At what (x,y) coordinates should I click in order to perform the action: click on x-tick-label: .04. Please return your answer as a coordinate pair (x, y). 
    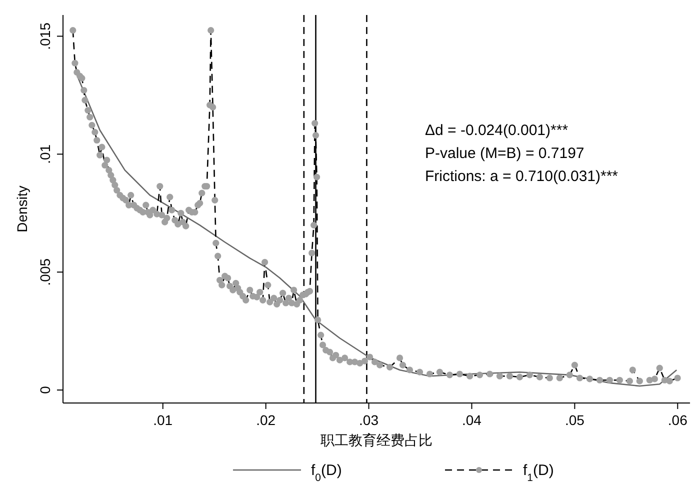
    Looking at the image, I should click on (472, 420).